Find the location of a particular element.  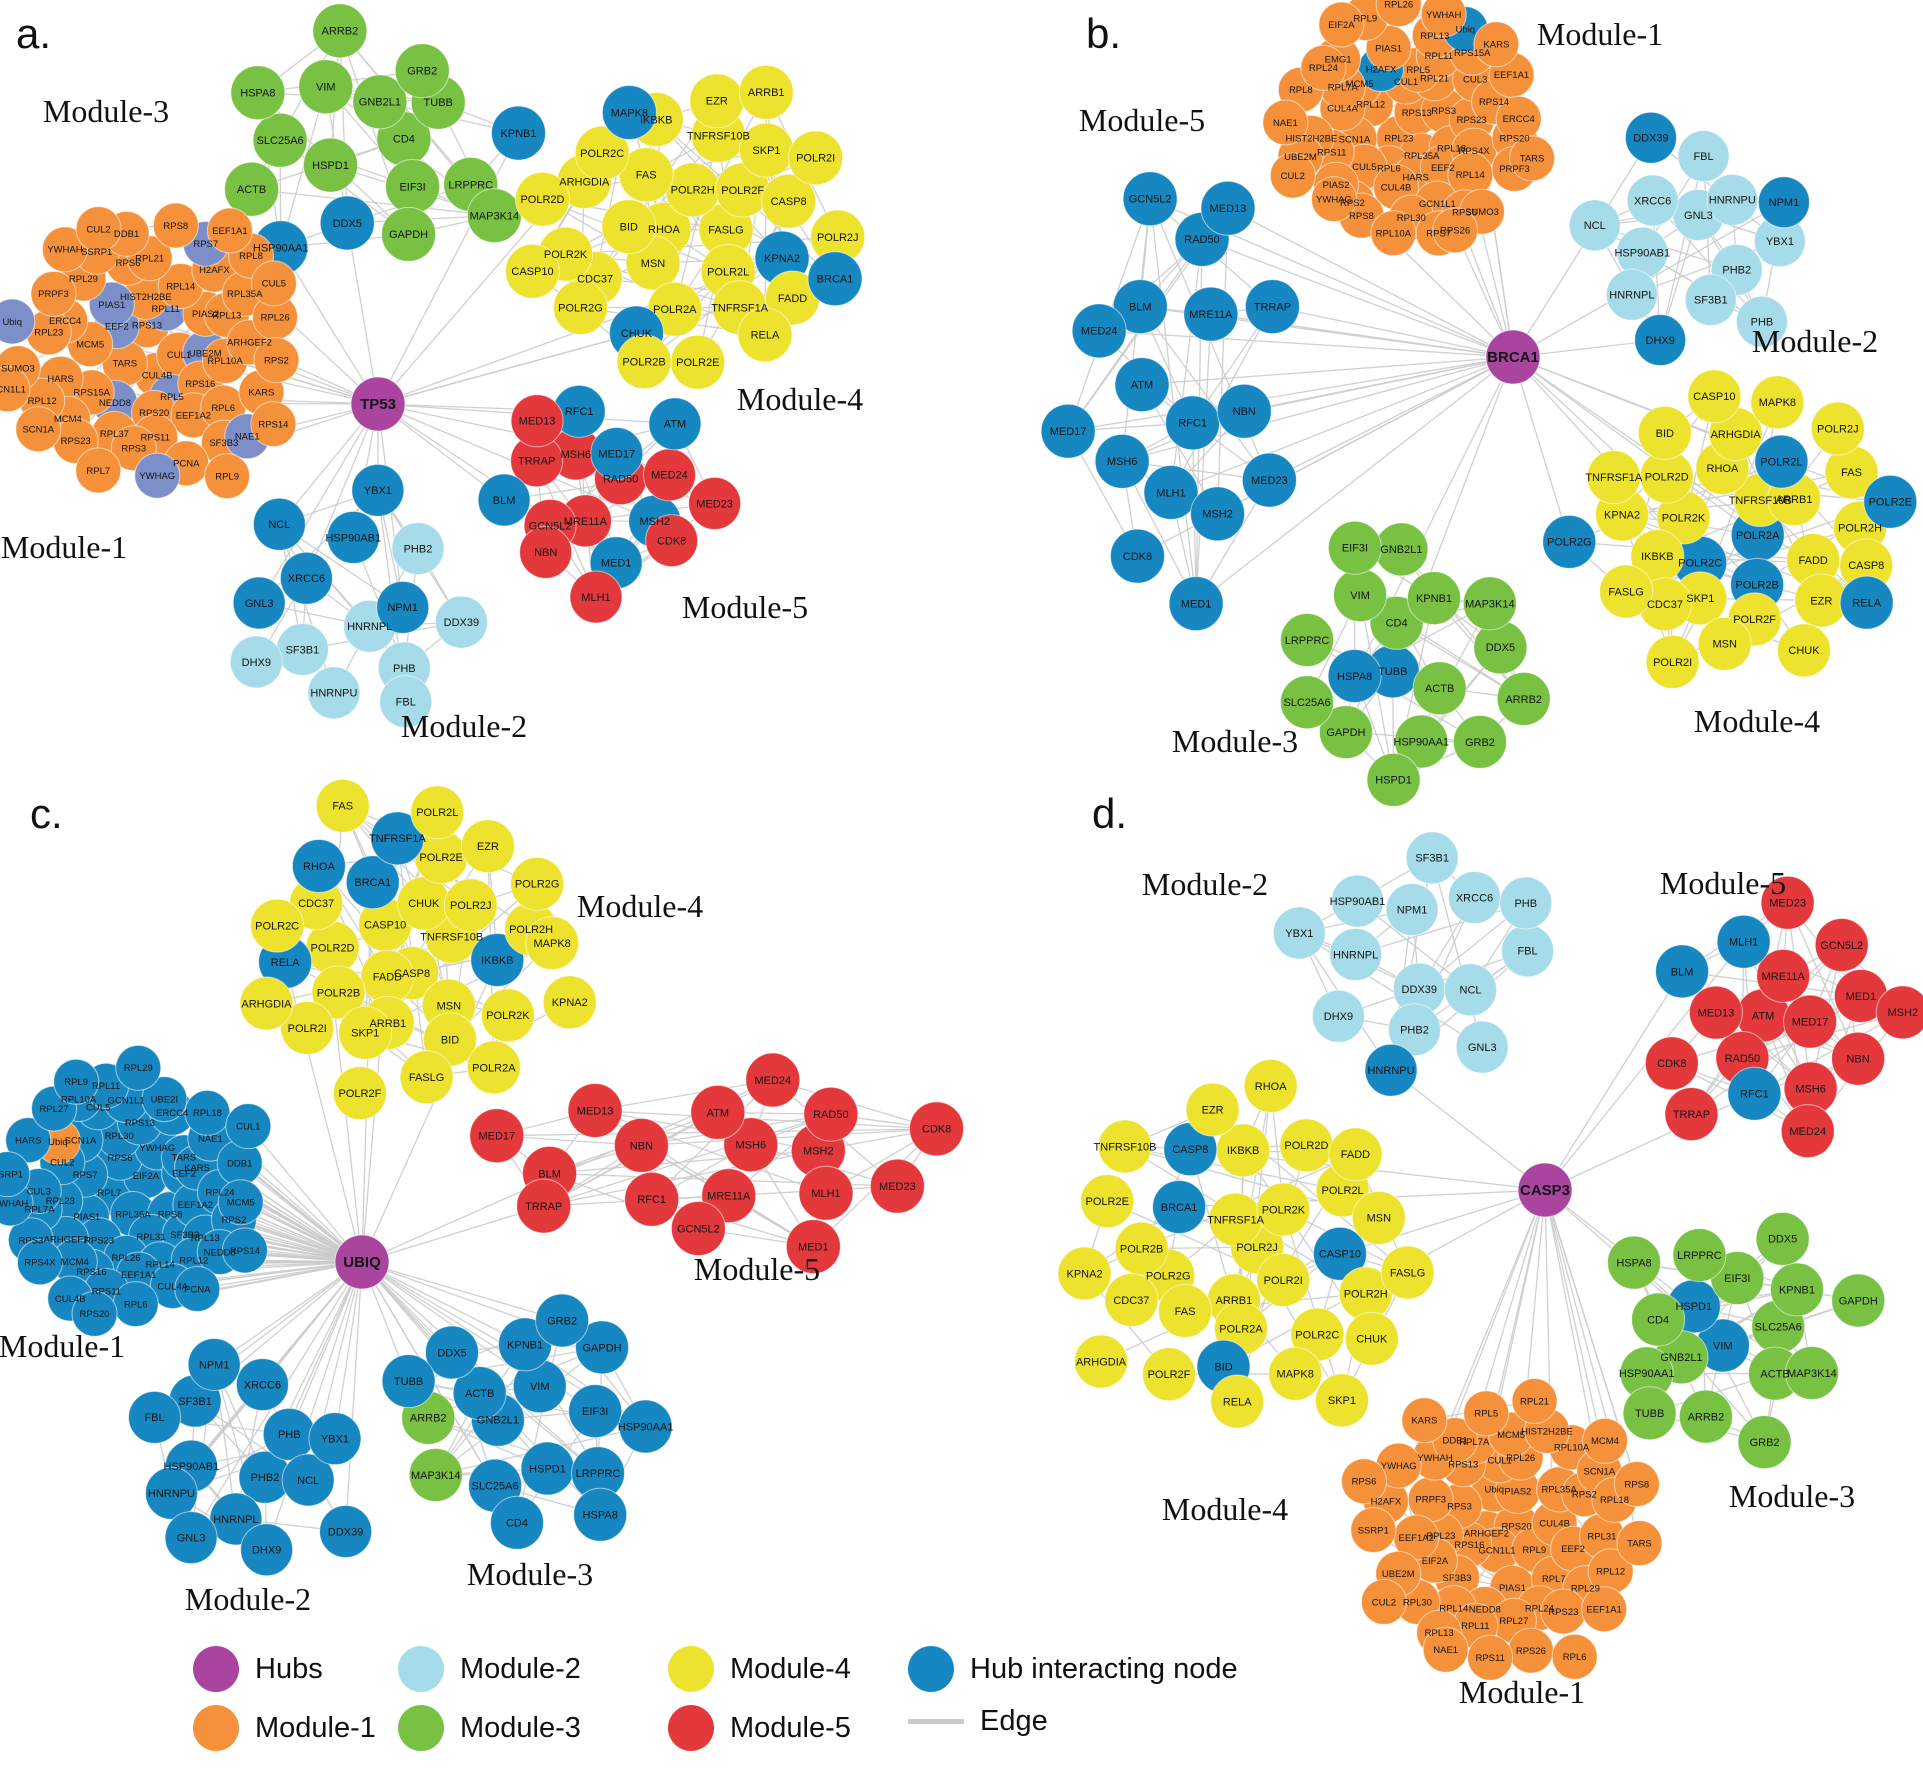

node-label: POLR2H is located at coordinates (1860, 529).